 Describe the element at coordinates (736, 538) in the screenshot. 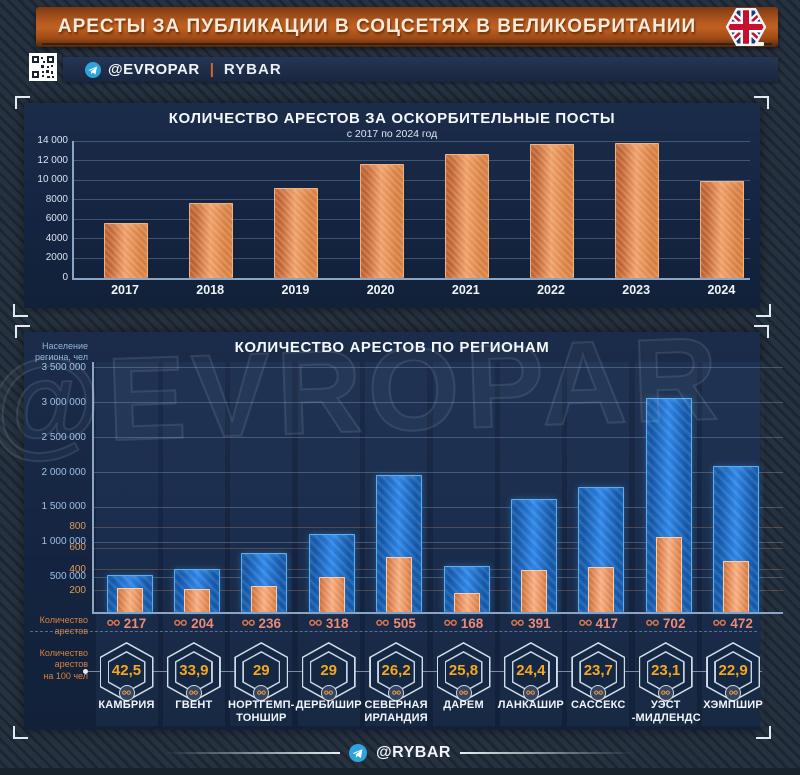

I see `population-bar` at that location.